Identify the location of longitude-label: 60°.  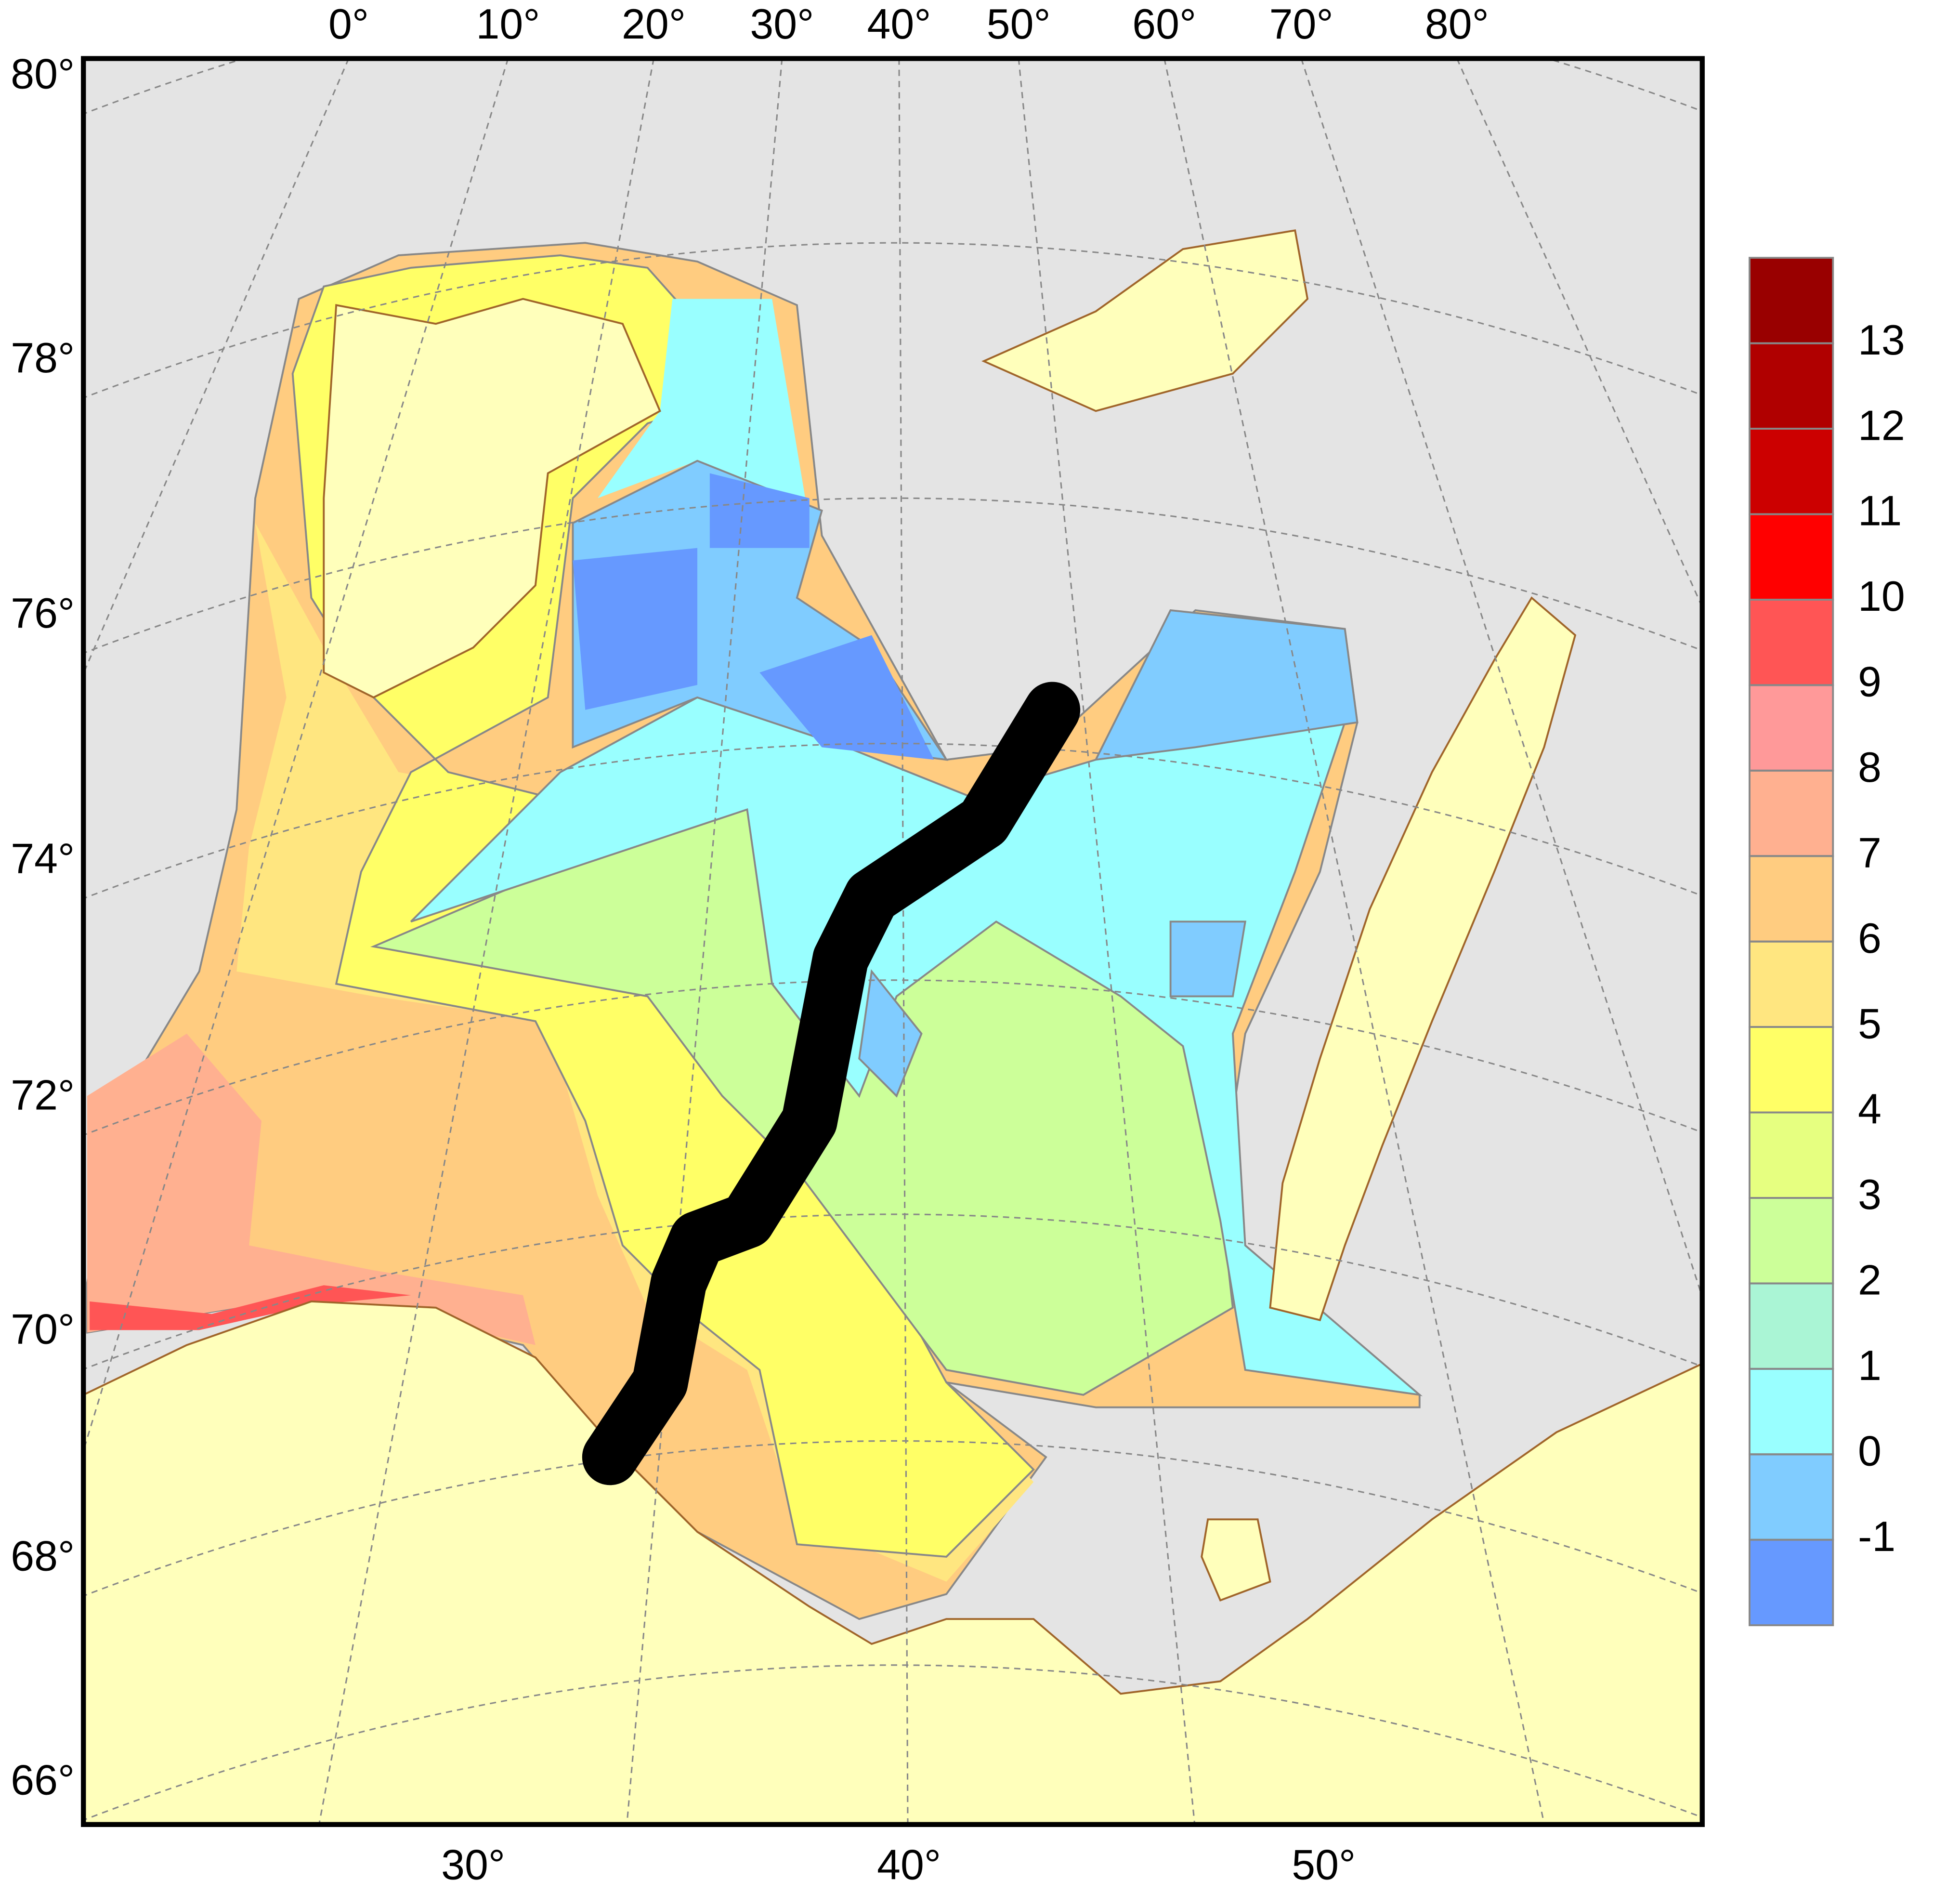
(1164, 24).